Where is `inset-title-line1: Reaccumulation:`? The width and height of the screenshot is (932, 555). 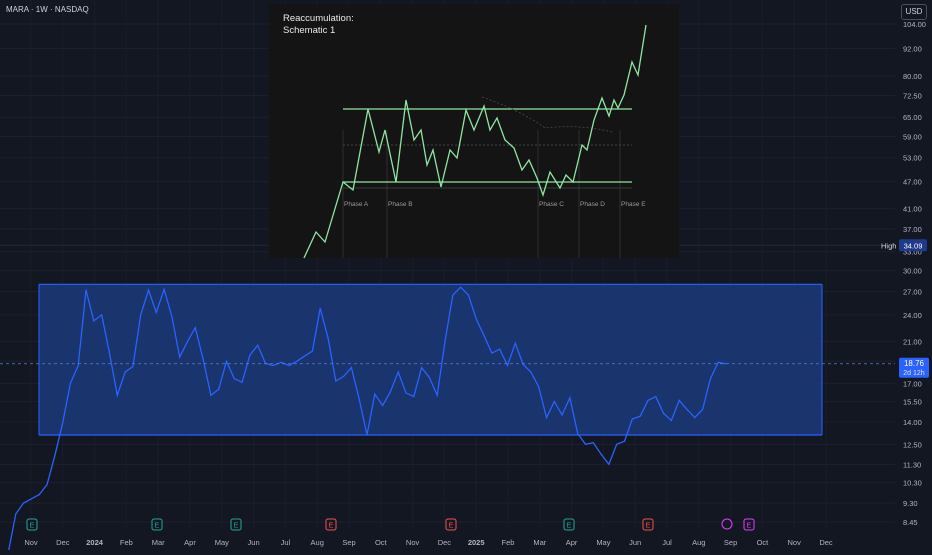 inset-title-line1: Reaccumulation: is located at coordinates (318, 18).